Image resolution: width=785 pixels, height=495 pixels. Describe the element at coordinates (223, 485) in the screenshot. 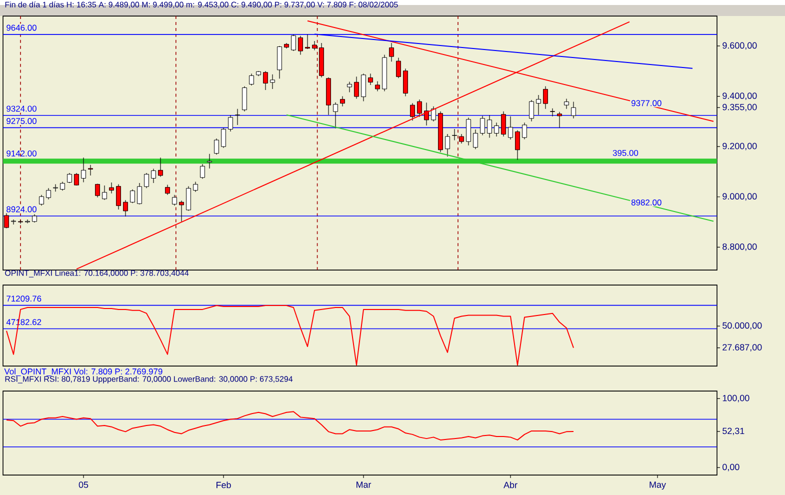

I see `x-tick-label: Feb` at that location.